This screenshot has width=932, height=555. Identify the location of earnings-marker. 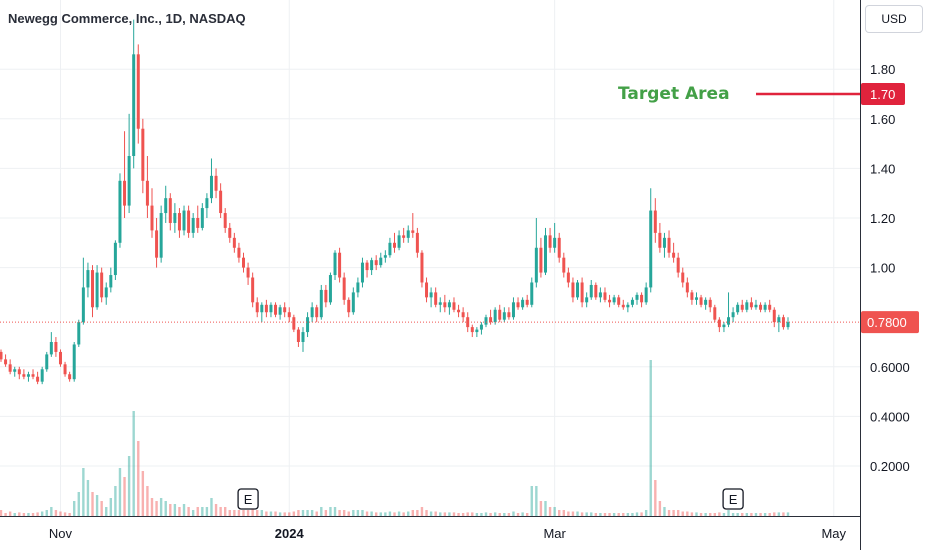
(248, 499).